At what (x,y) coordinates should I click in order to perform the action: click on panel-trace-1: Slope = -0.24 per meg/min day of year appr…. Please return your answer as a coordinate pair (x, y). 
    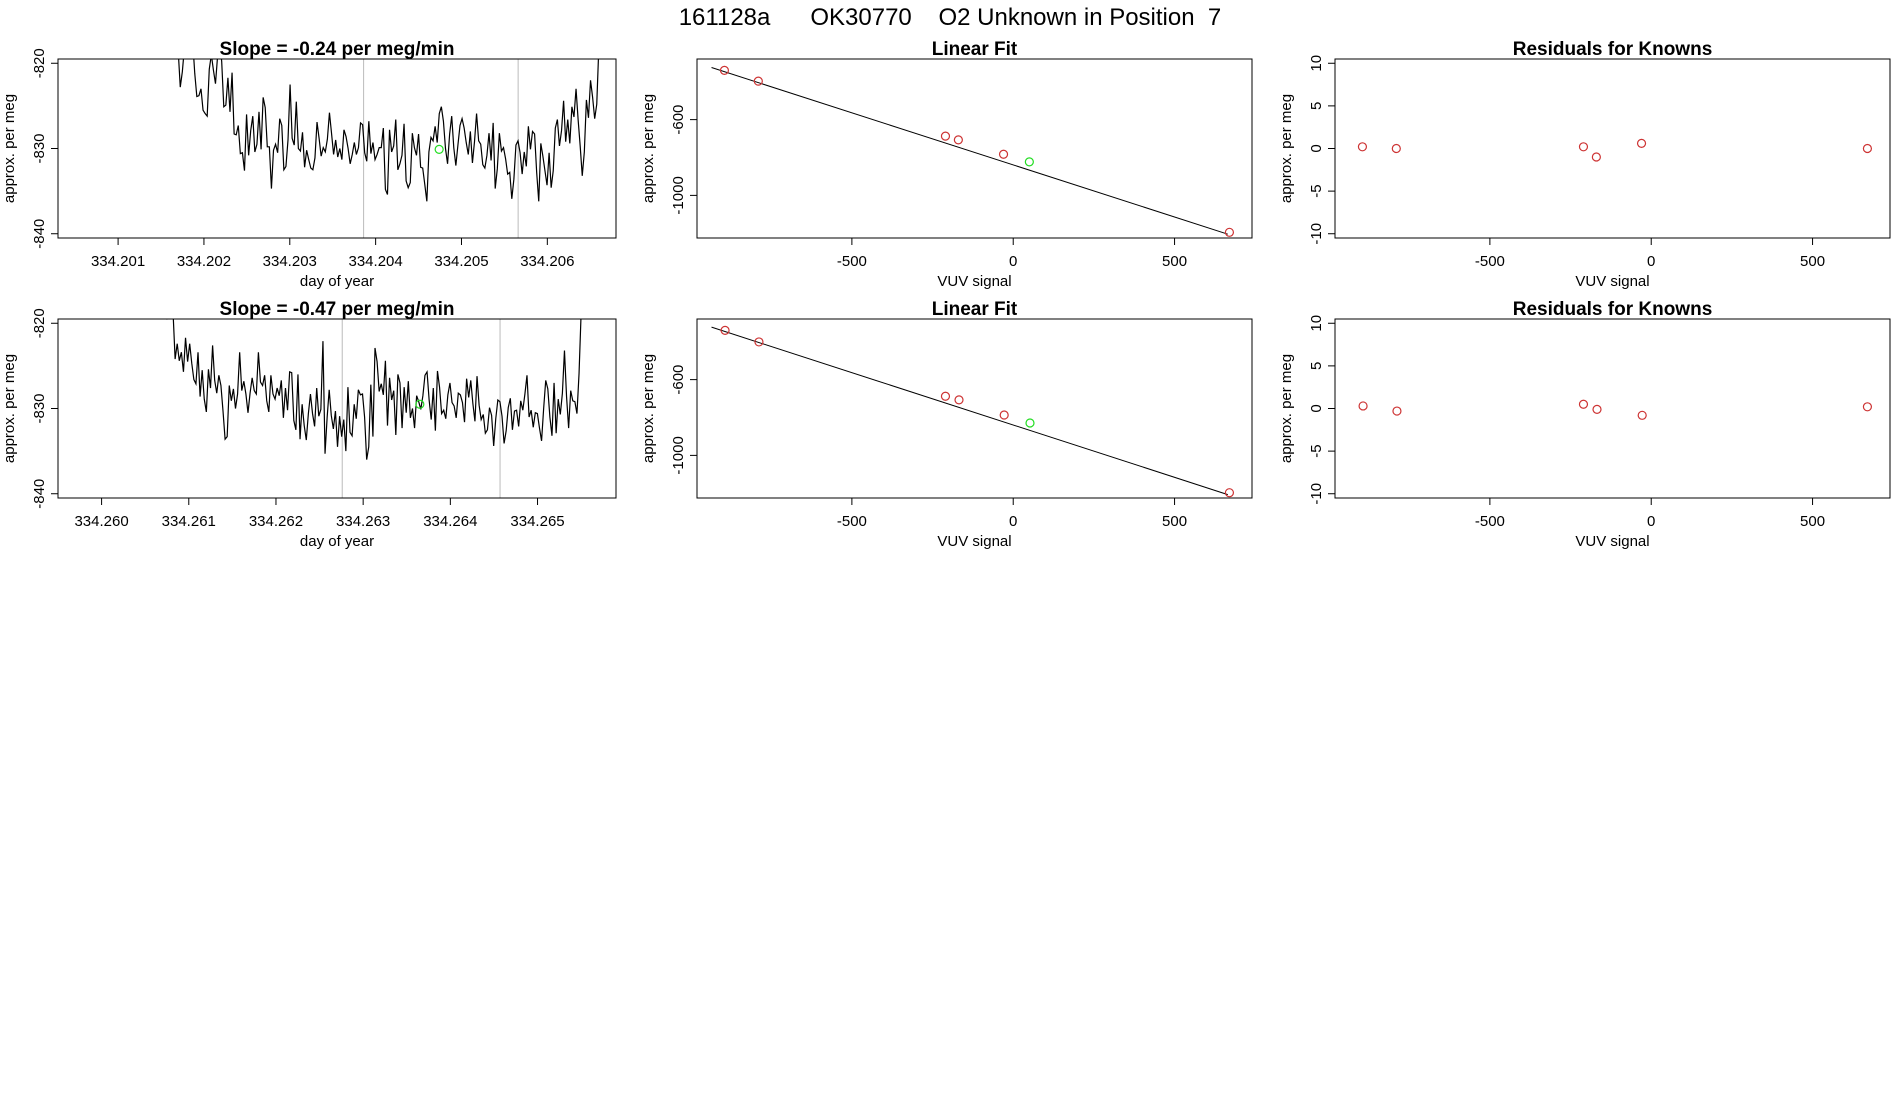
    Looking at the image, I should click on (309, 164).